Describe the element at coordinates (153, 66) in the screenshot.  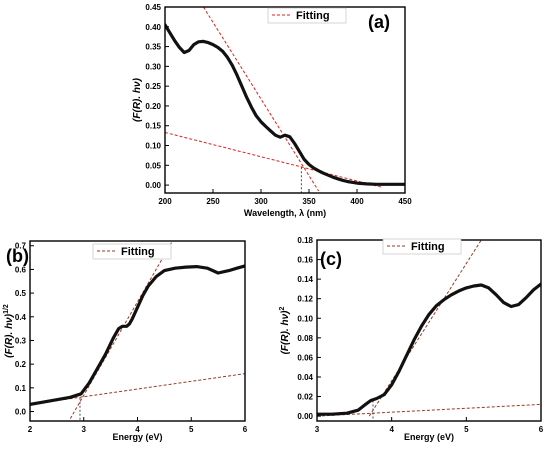
I see `y-tick-label-a: 0.30` at that location.